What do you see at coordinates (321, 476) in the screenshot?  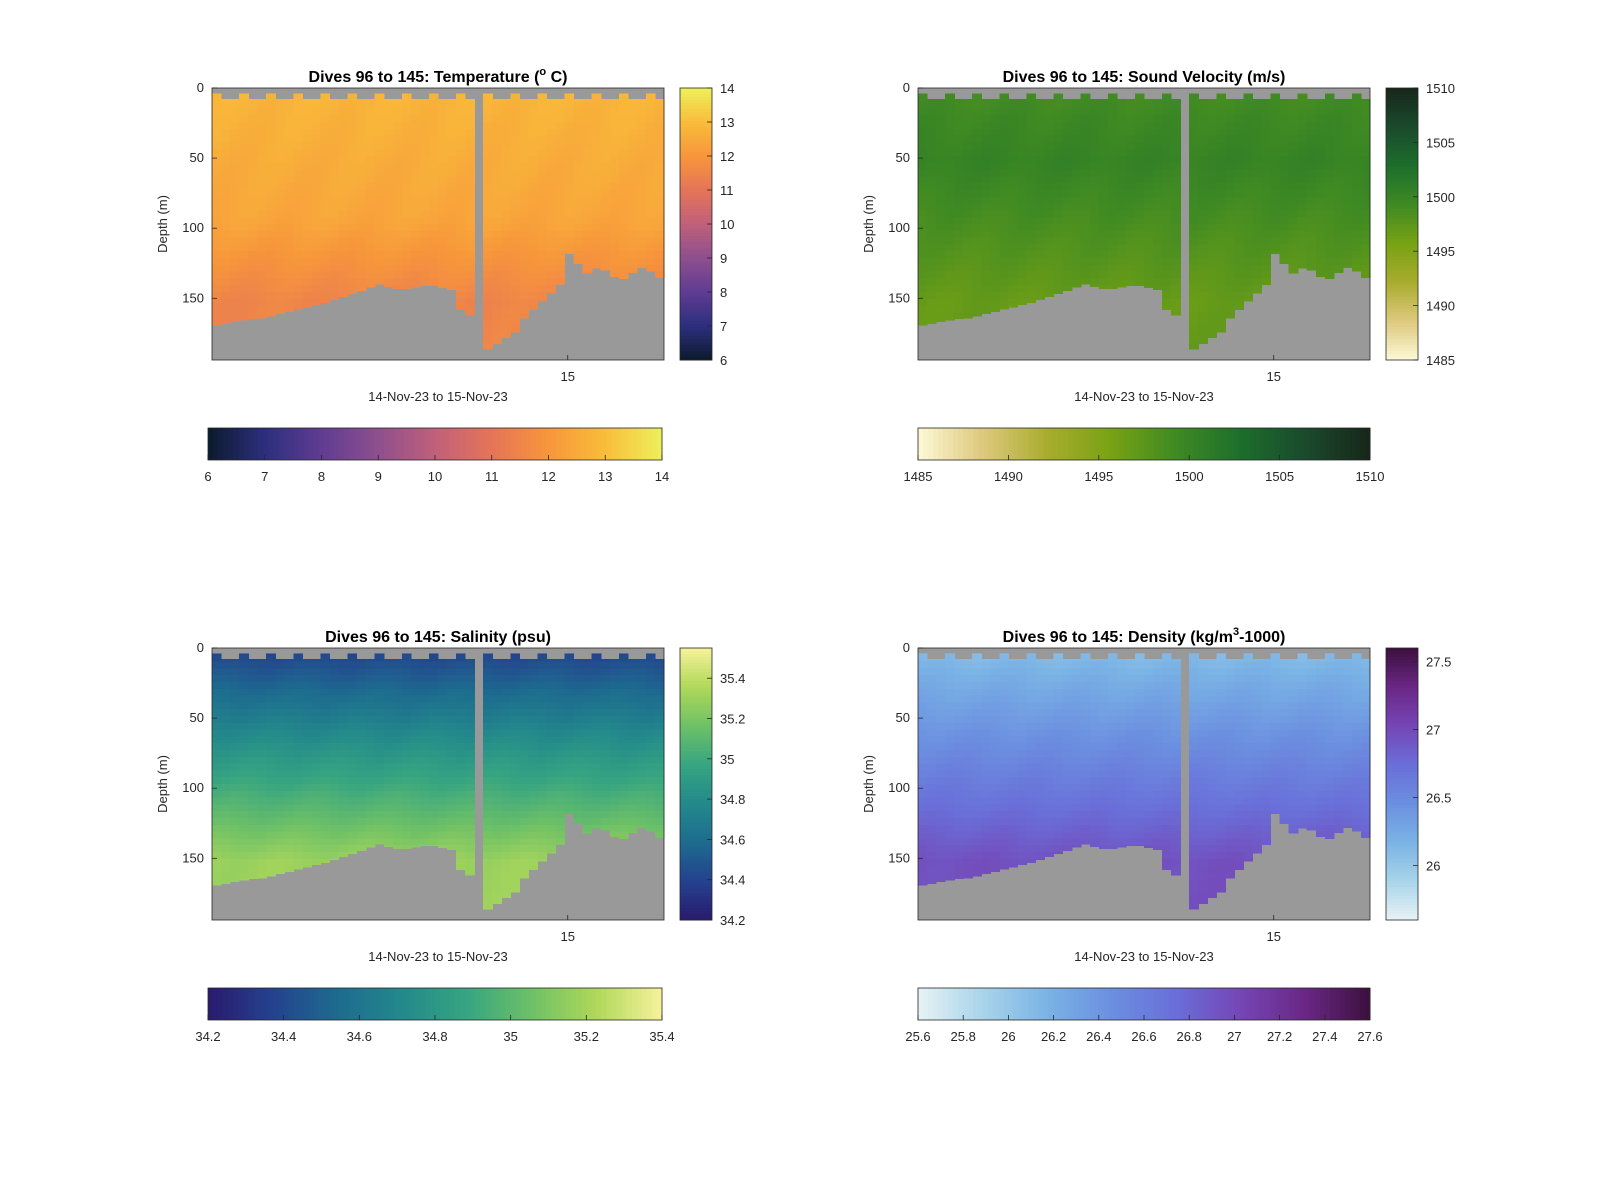 I see `colorbar-horizontal-tick-label: 8` at bounding box center [321, 476].